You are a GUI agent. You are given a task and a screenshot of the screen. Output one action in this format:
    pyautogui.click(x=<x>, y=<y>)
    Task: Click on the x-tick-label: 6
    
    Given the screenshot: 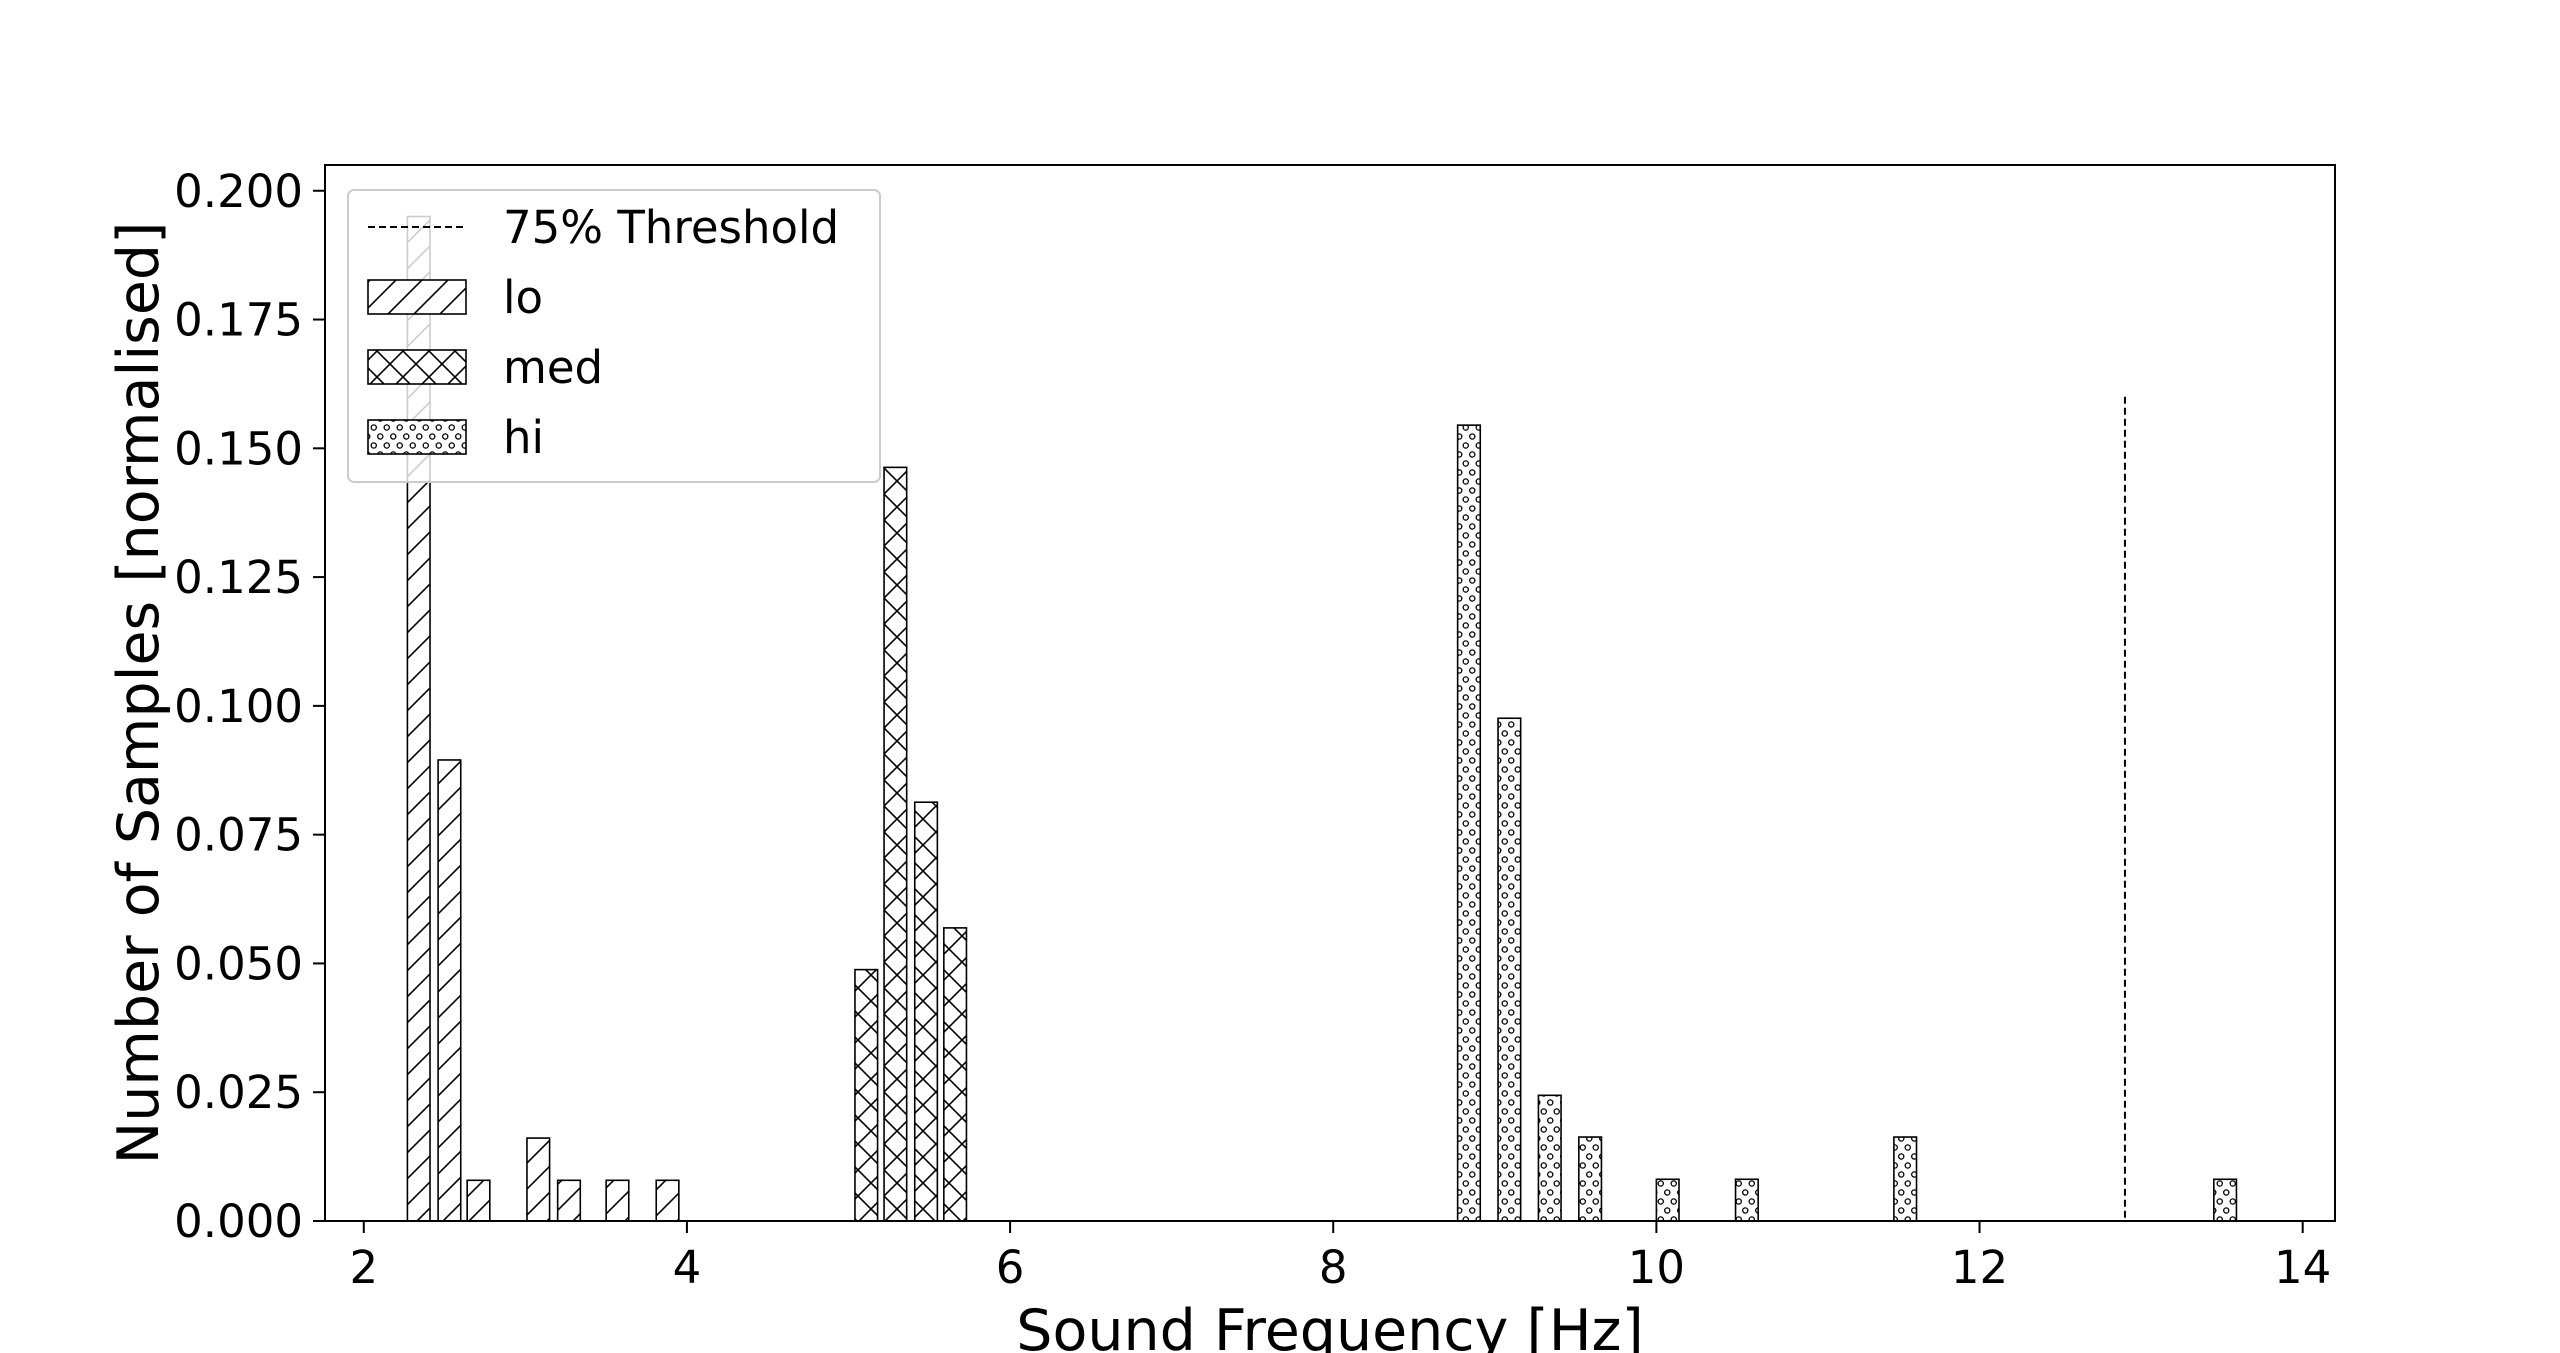 What is the action you would take?
    pyautogui.click(x=1010, y=1267)
    